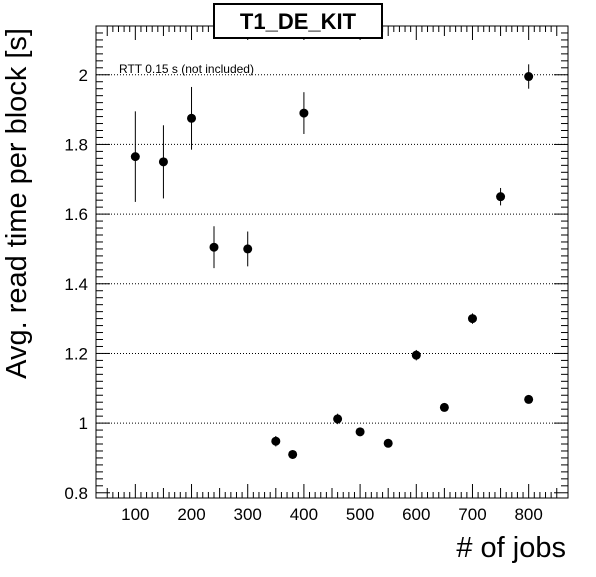 The height and width of the screenshot is (577, 596). What do you see at coordinates (83, 423) in the screenshot?
I see `y-tick-label: 1` at bounding box center [83, 423].